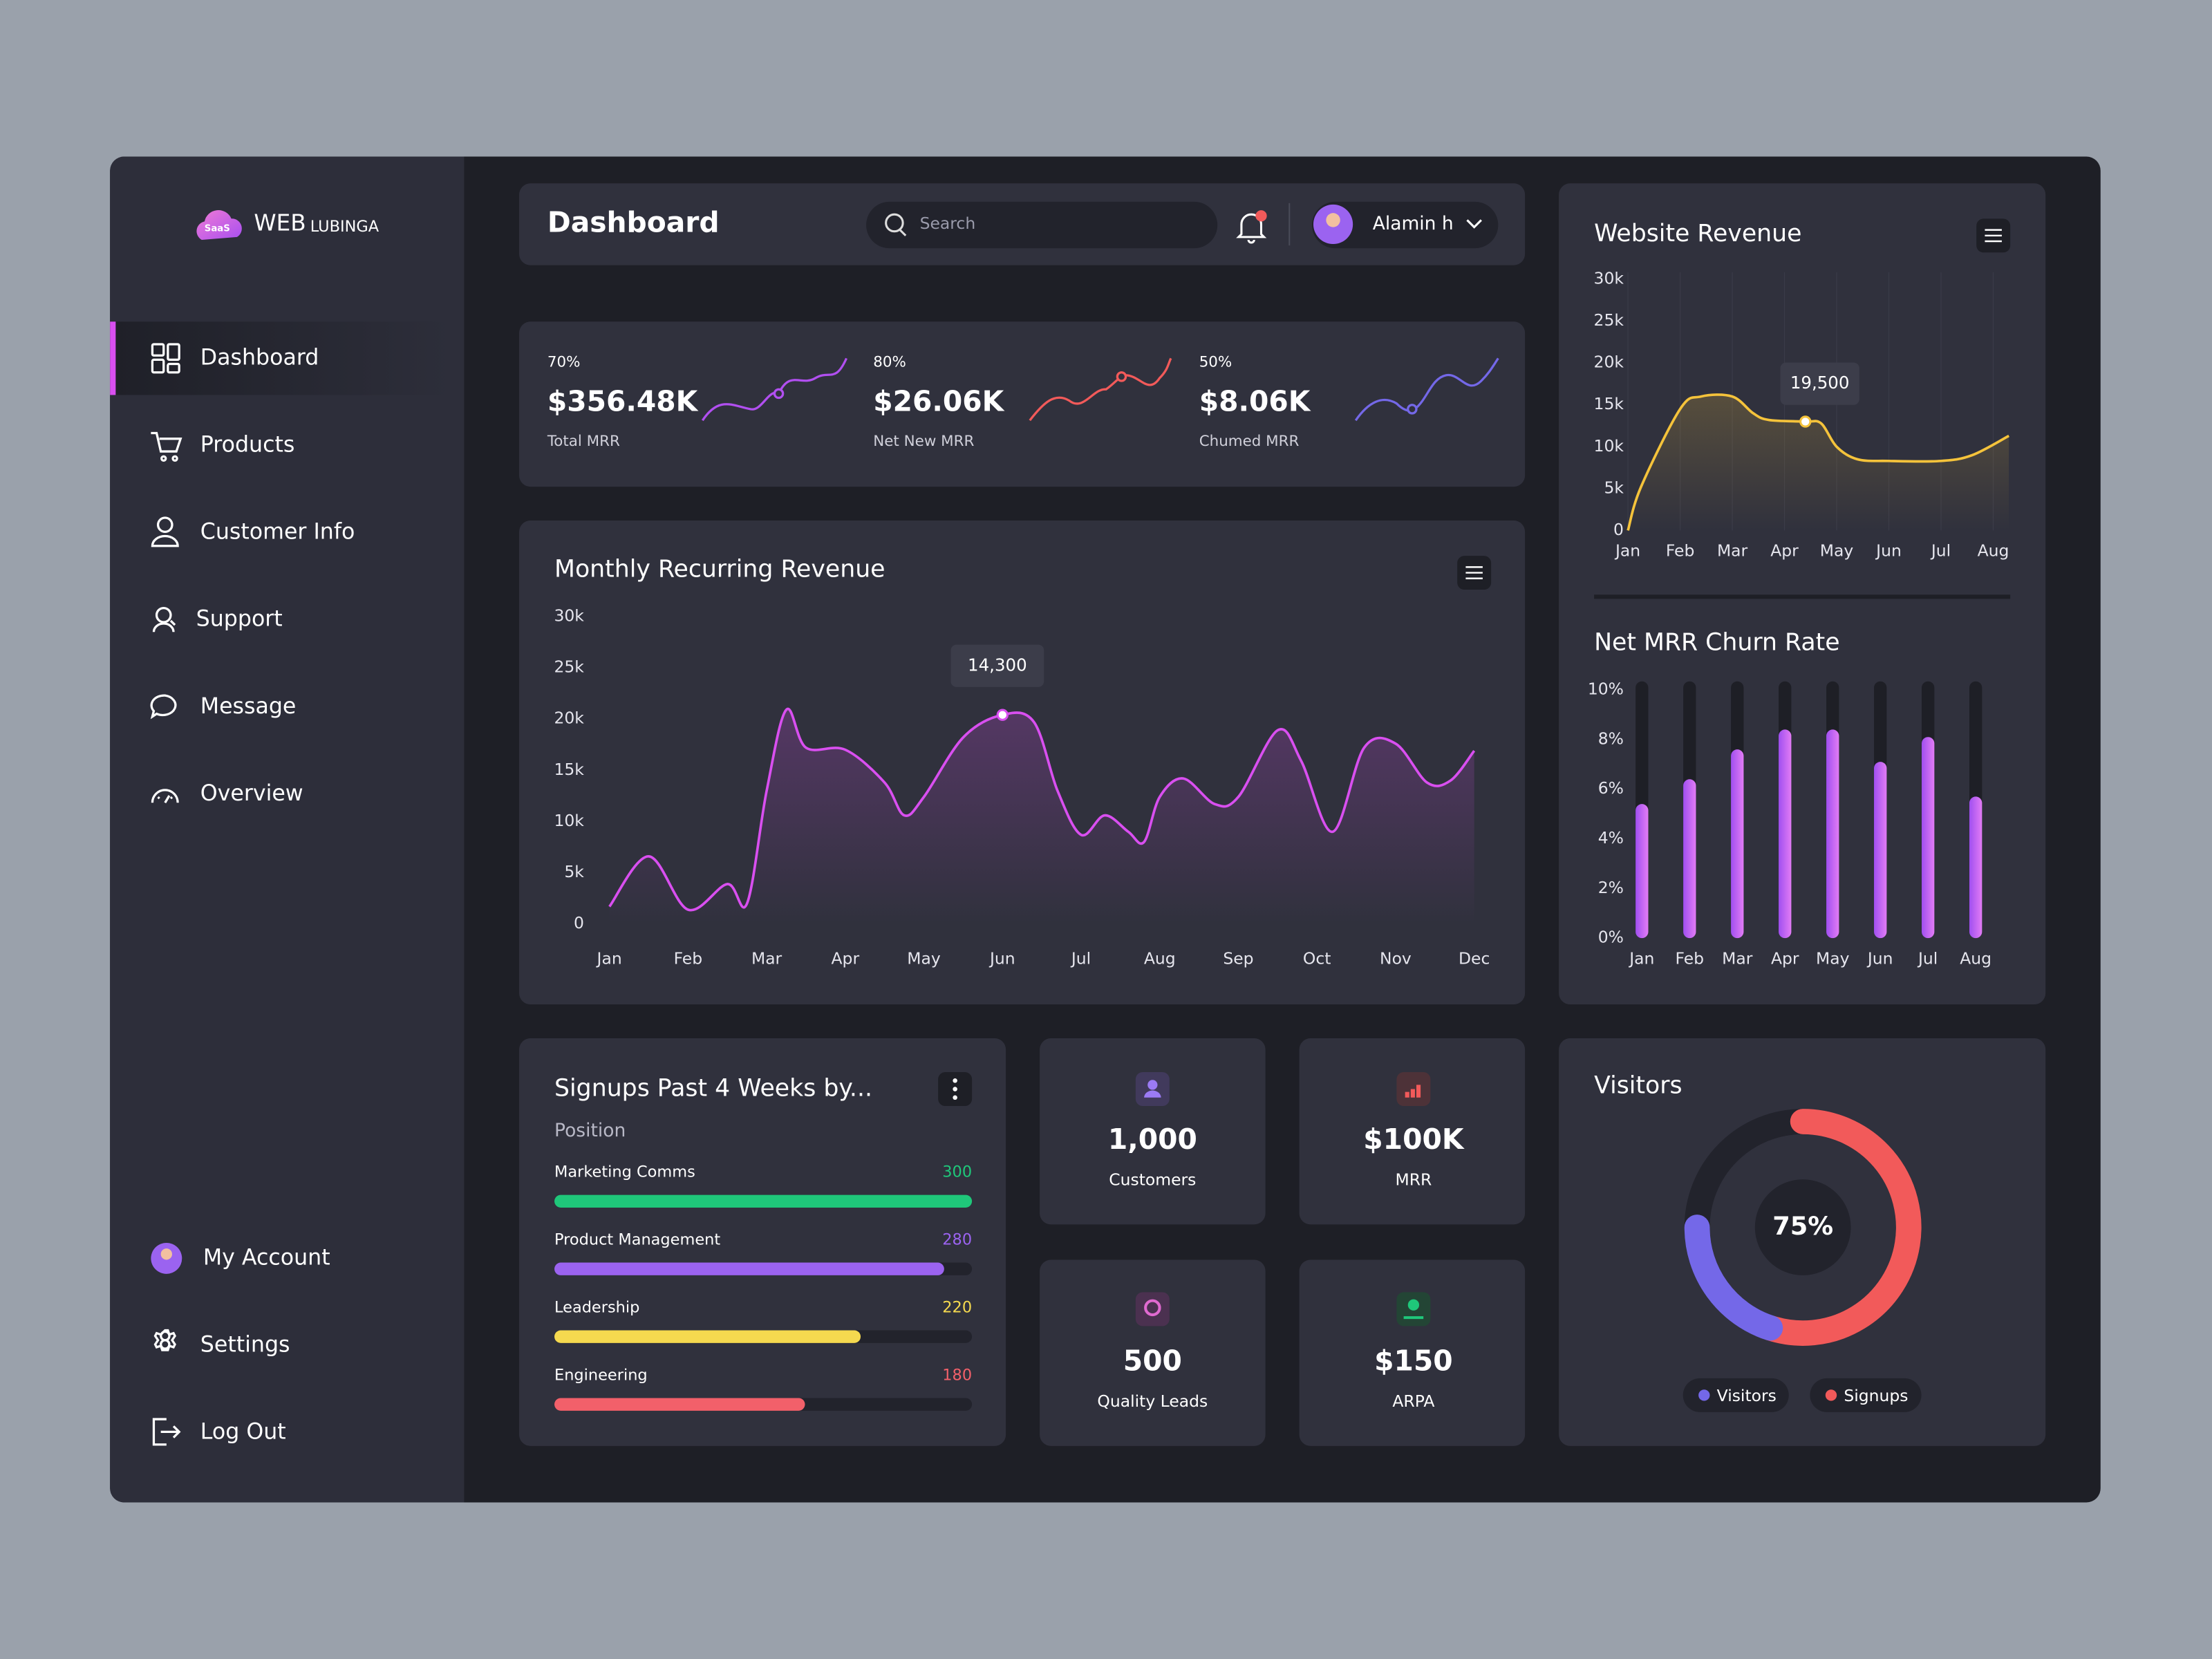 The image size is (2212, 1659). What do you see at coordinates (1611, 788) in the screenshot?
I see `y-tick-label: 6%` at bounding box center [1611, 788].